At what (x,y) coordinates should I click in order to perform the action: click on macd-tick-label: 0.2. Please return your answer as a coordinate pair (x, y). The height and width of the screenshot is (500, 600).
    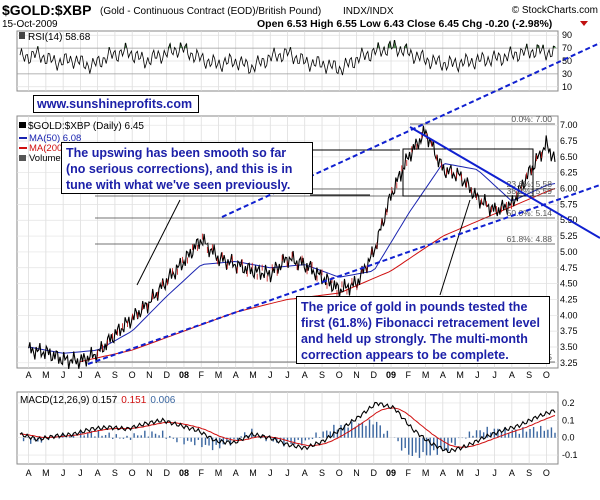
    Looking at the image, I should click on (568, 403).